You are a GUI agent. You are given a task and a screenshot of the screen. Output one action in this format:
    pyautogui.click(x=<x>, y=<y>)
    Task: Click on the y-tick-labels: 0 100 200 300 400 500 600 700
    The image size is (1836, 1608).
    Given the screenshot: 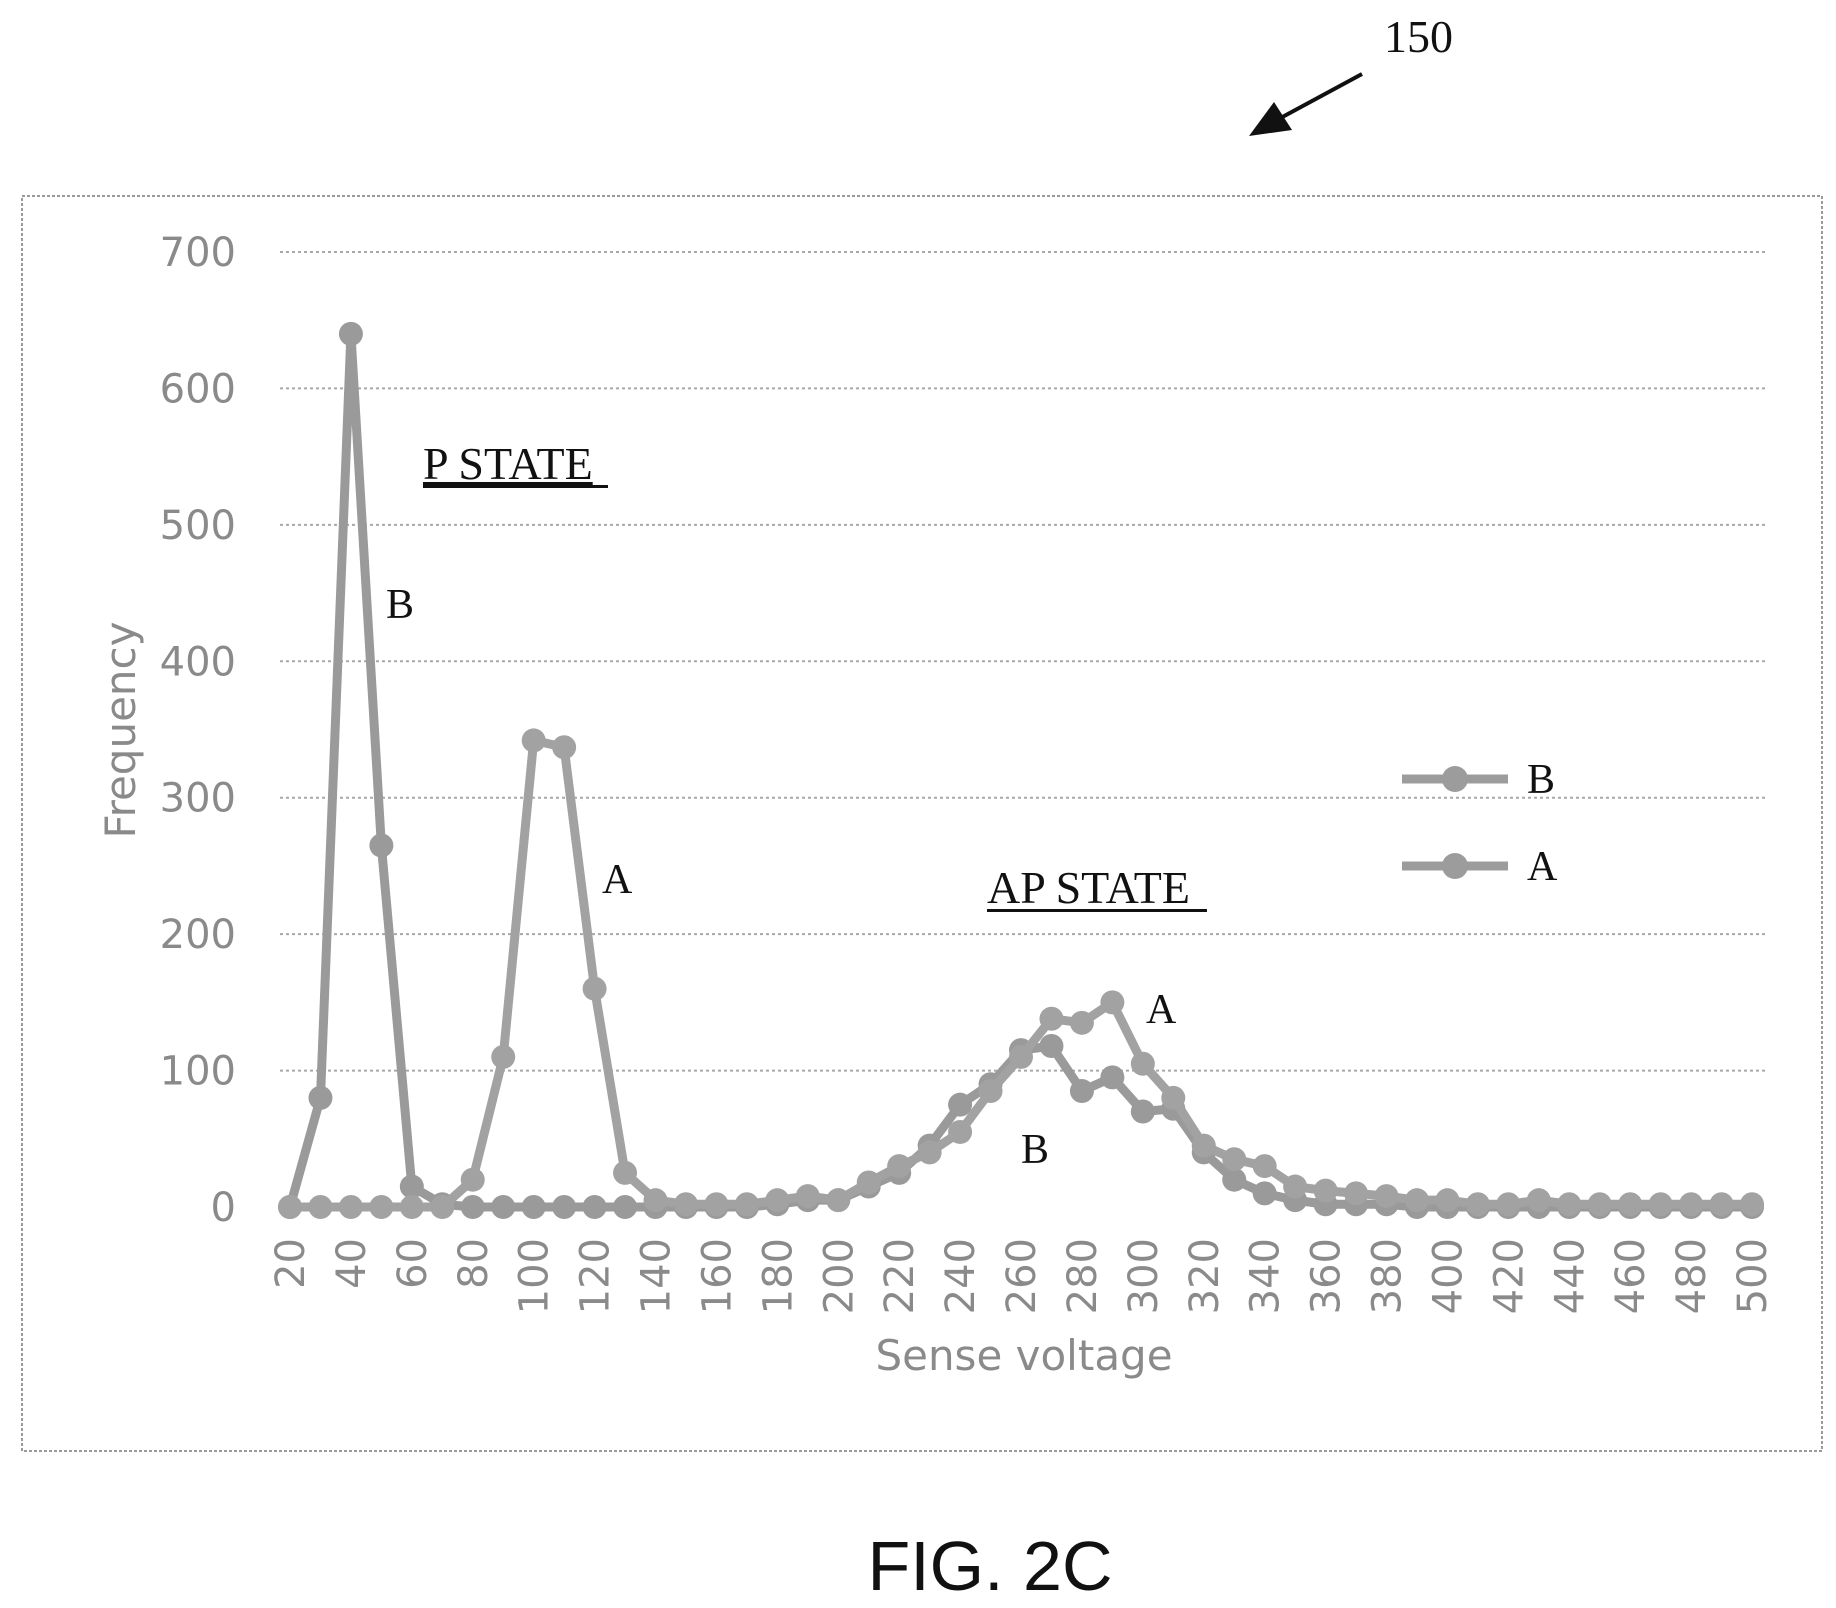 What is the action you would take?
    pyautogui.click(x=198, y=730)
    